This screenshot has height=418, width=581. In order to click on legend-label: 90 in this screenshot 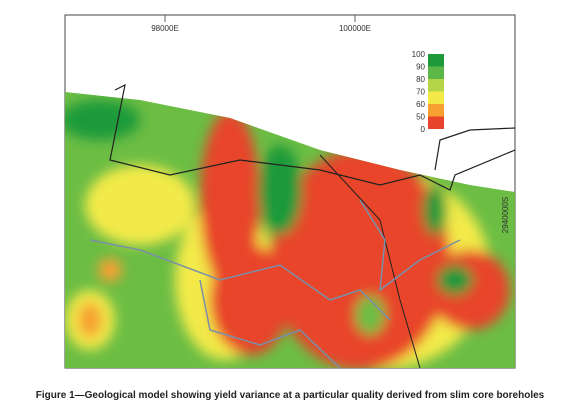, I will do `click(420, 67)`.